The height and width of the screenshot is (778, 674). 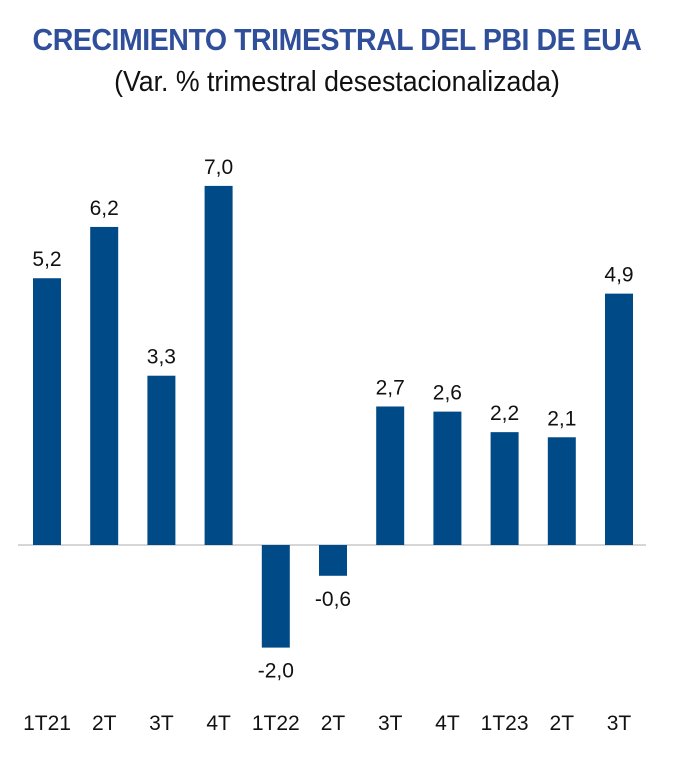 What do you see at coordinates (276, 723) in the screenshot?
I see `x-tick-label: 1T22` at bounding box center [276, 723].